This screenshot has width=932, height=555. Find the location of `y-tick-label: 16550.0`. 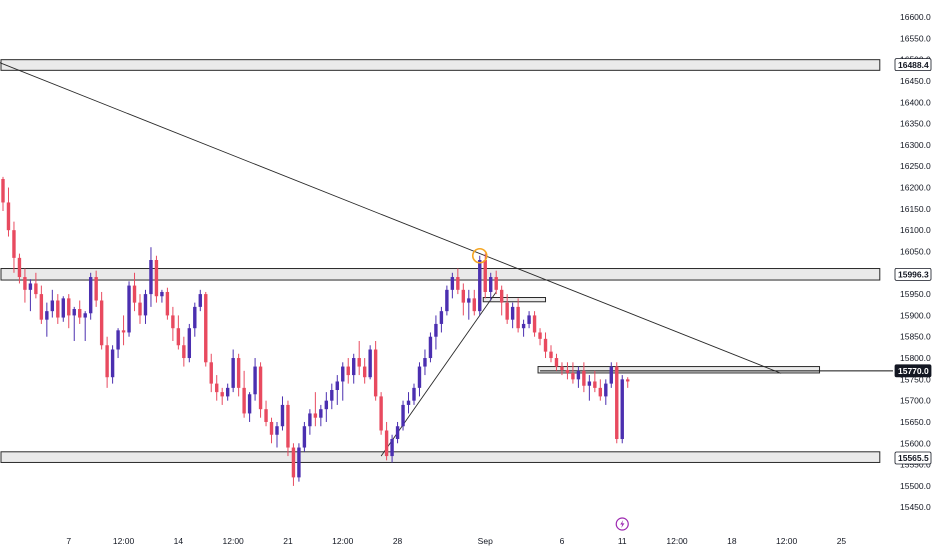

y-tick-label: 16550.0 is located at coordinates (915, 38).